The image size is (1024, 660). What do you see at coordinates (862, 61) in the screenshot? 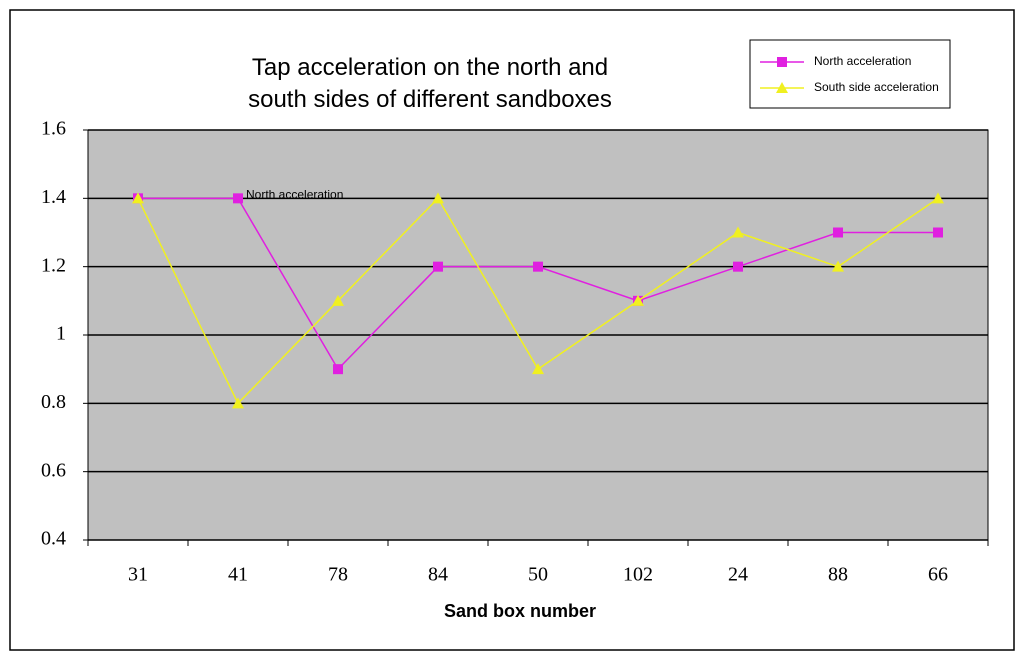
I see `legend-label: North acceleration` at bounding box center [862, 61].